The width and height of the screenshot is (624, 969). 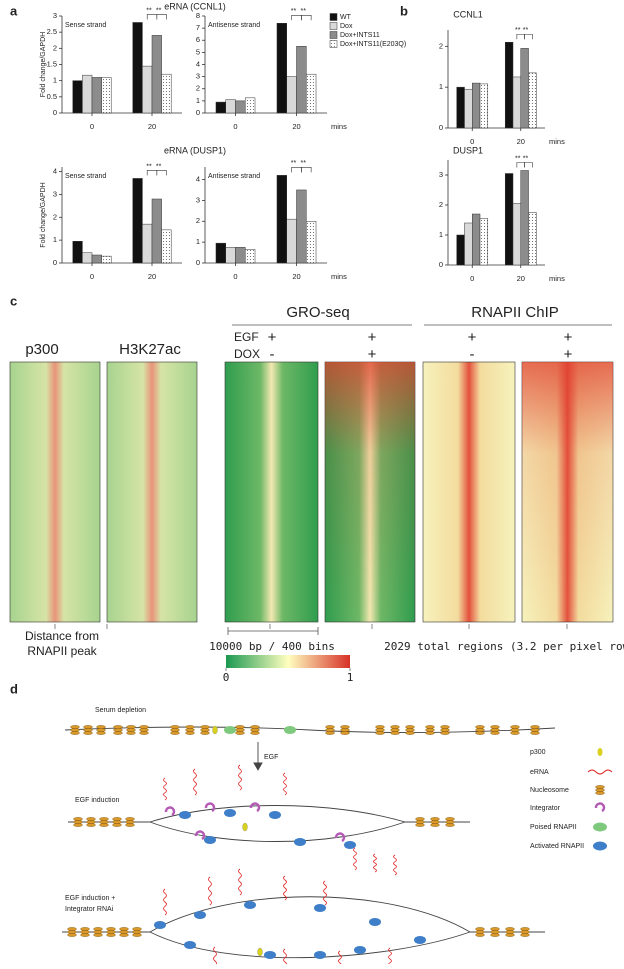 I want to click on condition-label: -, so click(x=472, y=354).